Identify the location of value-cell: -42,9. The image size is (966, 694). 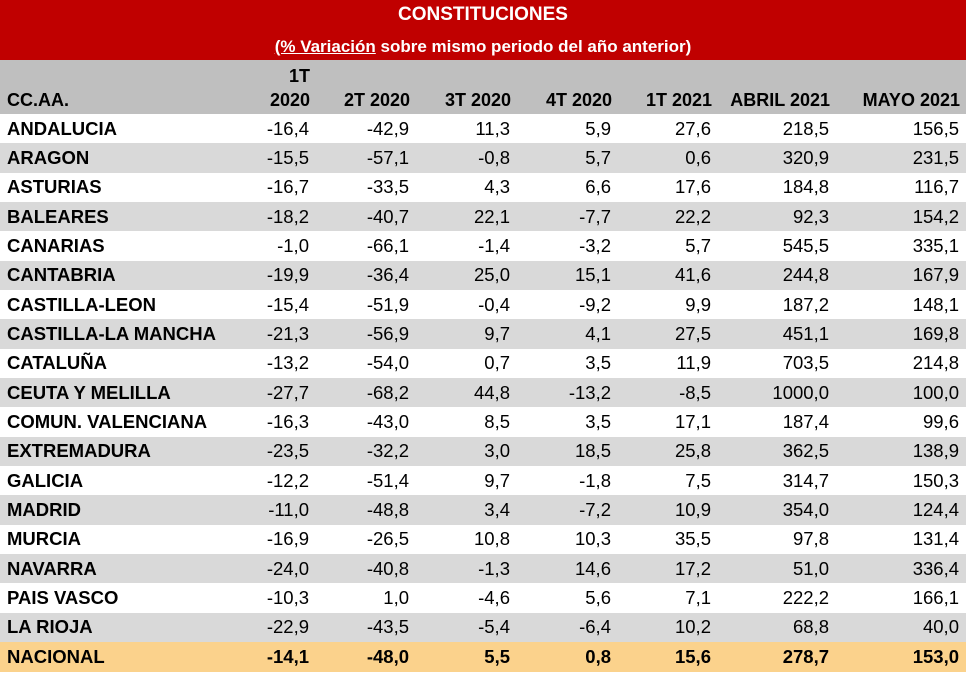
(366, 129).